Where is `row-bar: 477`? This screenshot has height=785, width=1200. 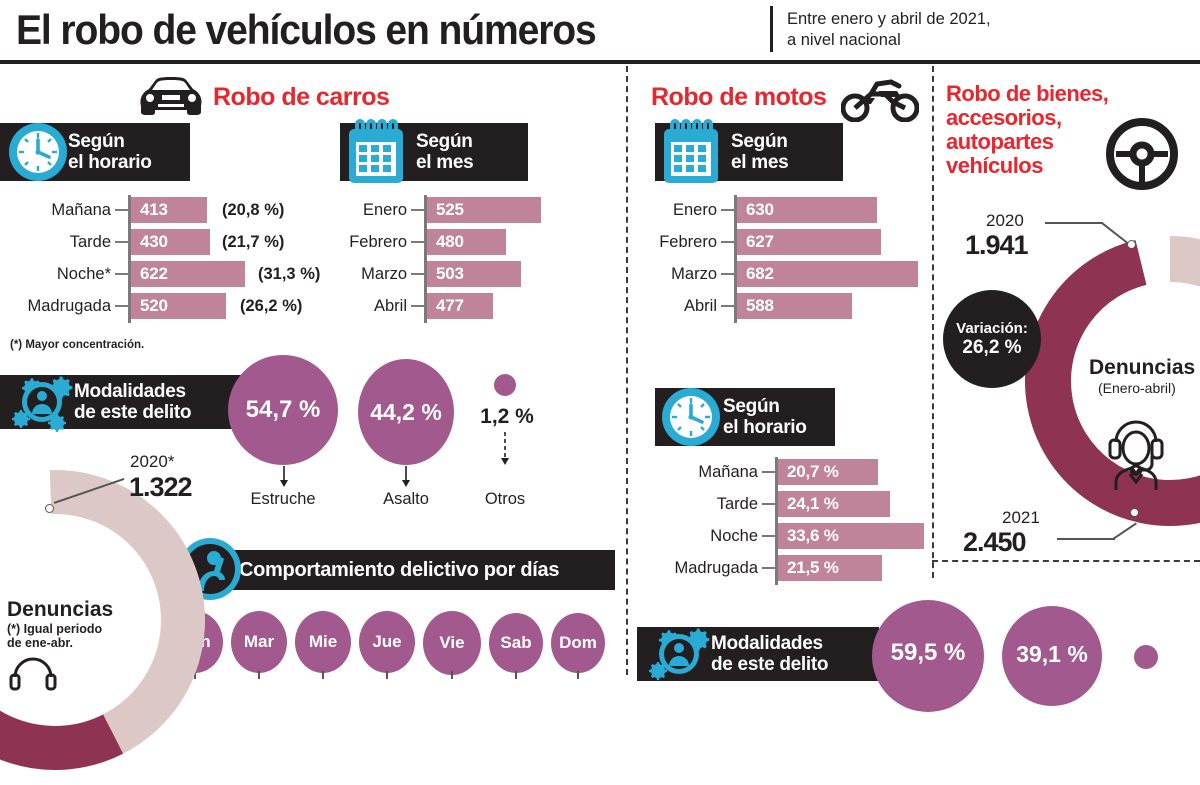
row-bar: 477 is located at coordinates (460, 306).